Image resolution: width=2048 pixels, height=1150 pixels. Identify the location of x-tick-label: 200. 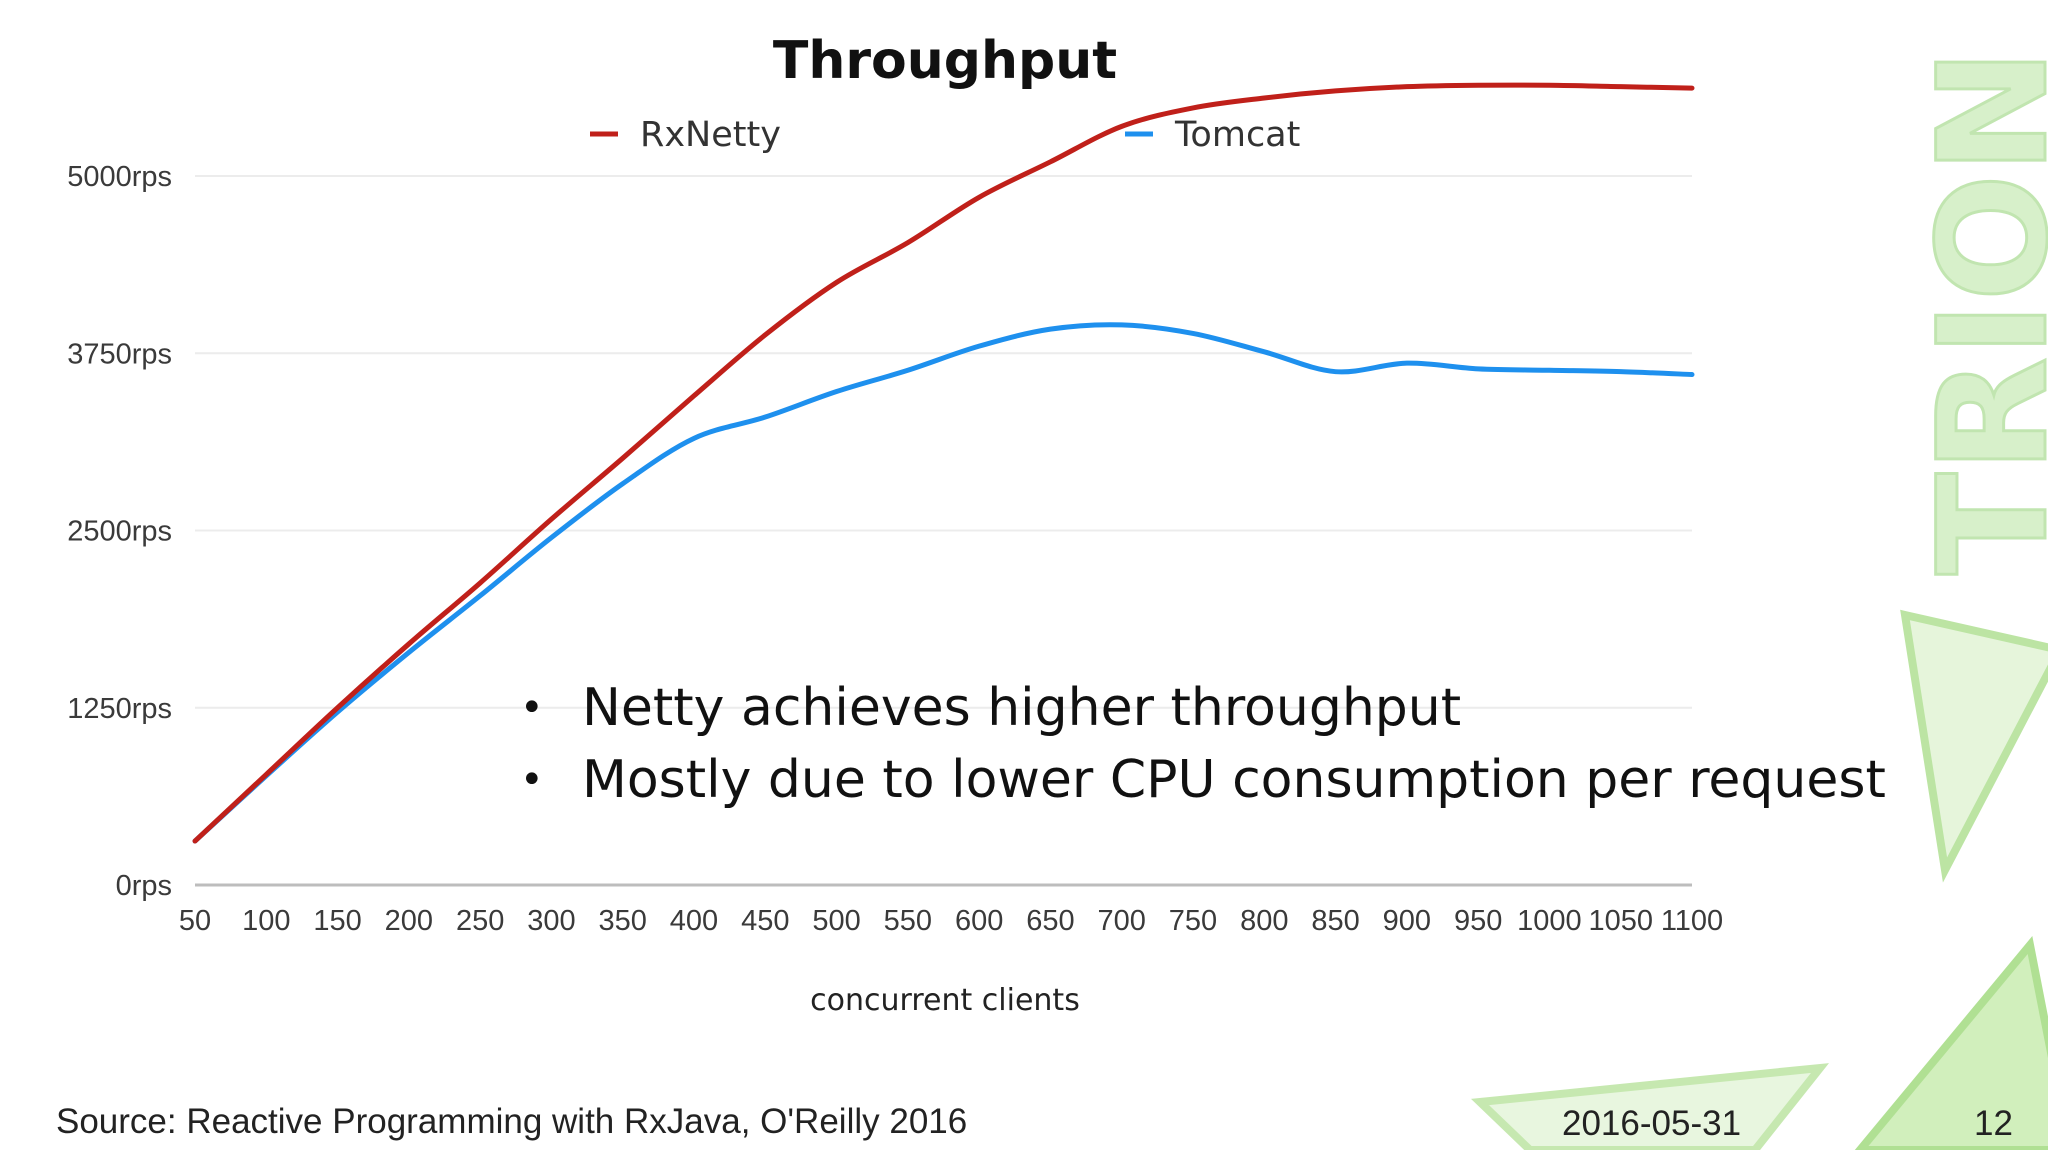
(409, 921).